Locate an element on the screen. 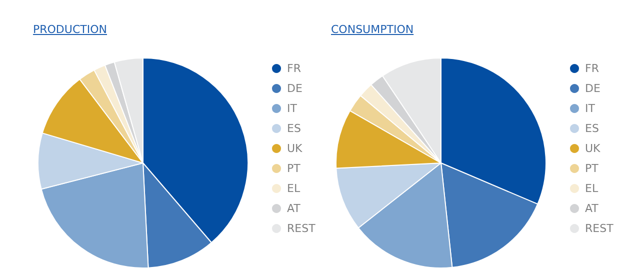 This screenshot has width=622, height=279. chart-title: CONSUMPTION is located at coordinates (372, 29).